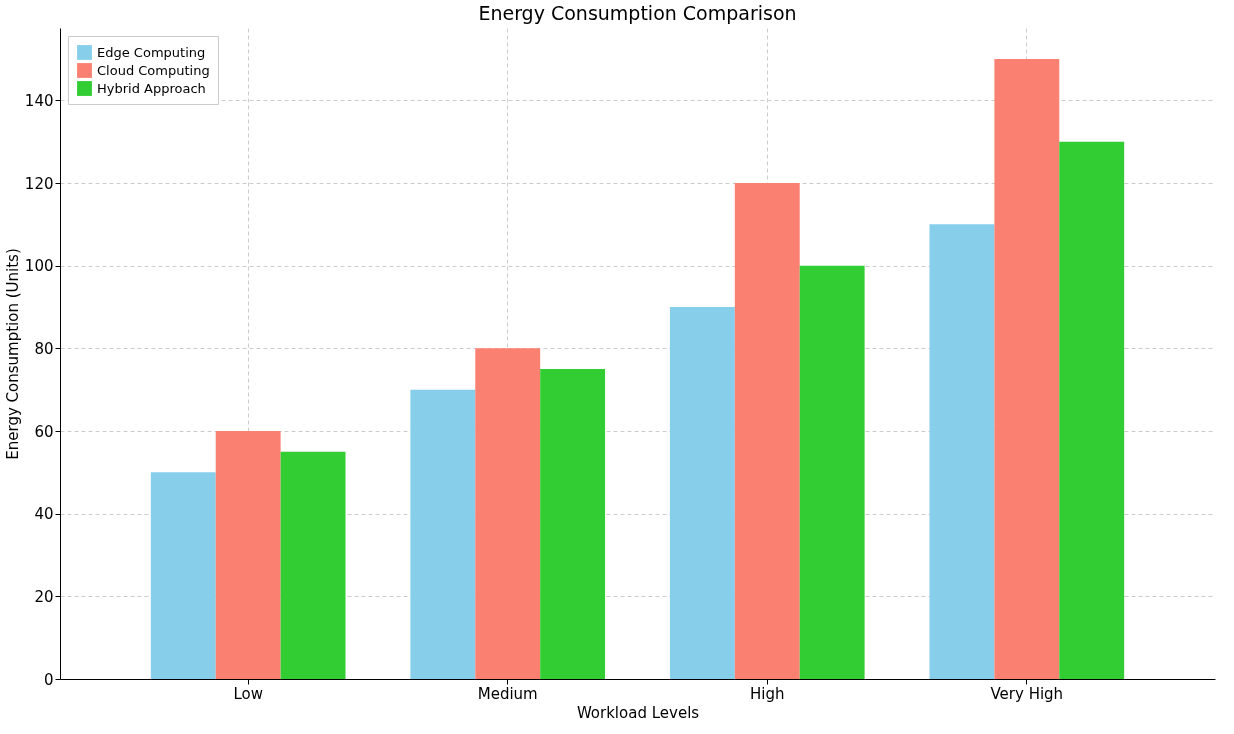 The image size is (1234, 734). I want to click on y-tick-label: 120, so click(39, 183).